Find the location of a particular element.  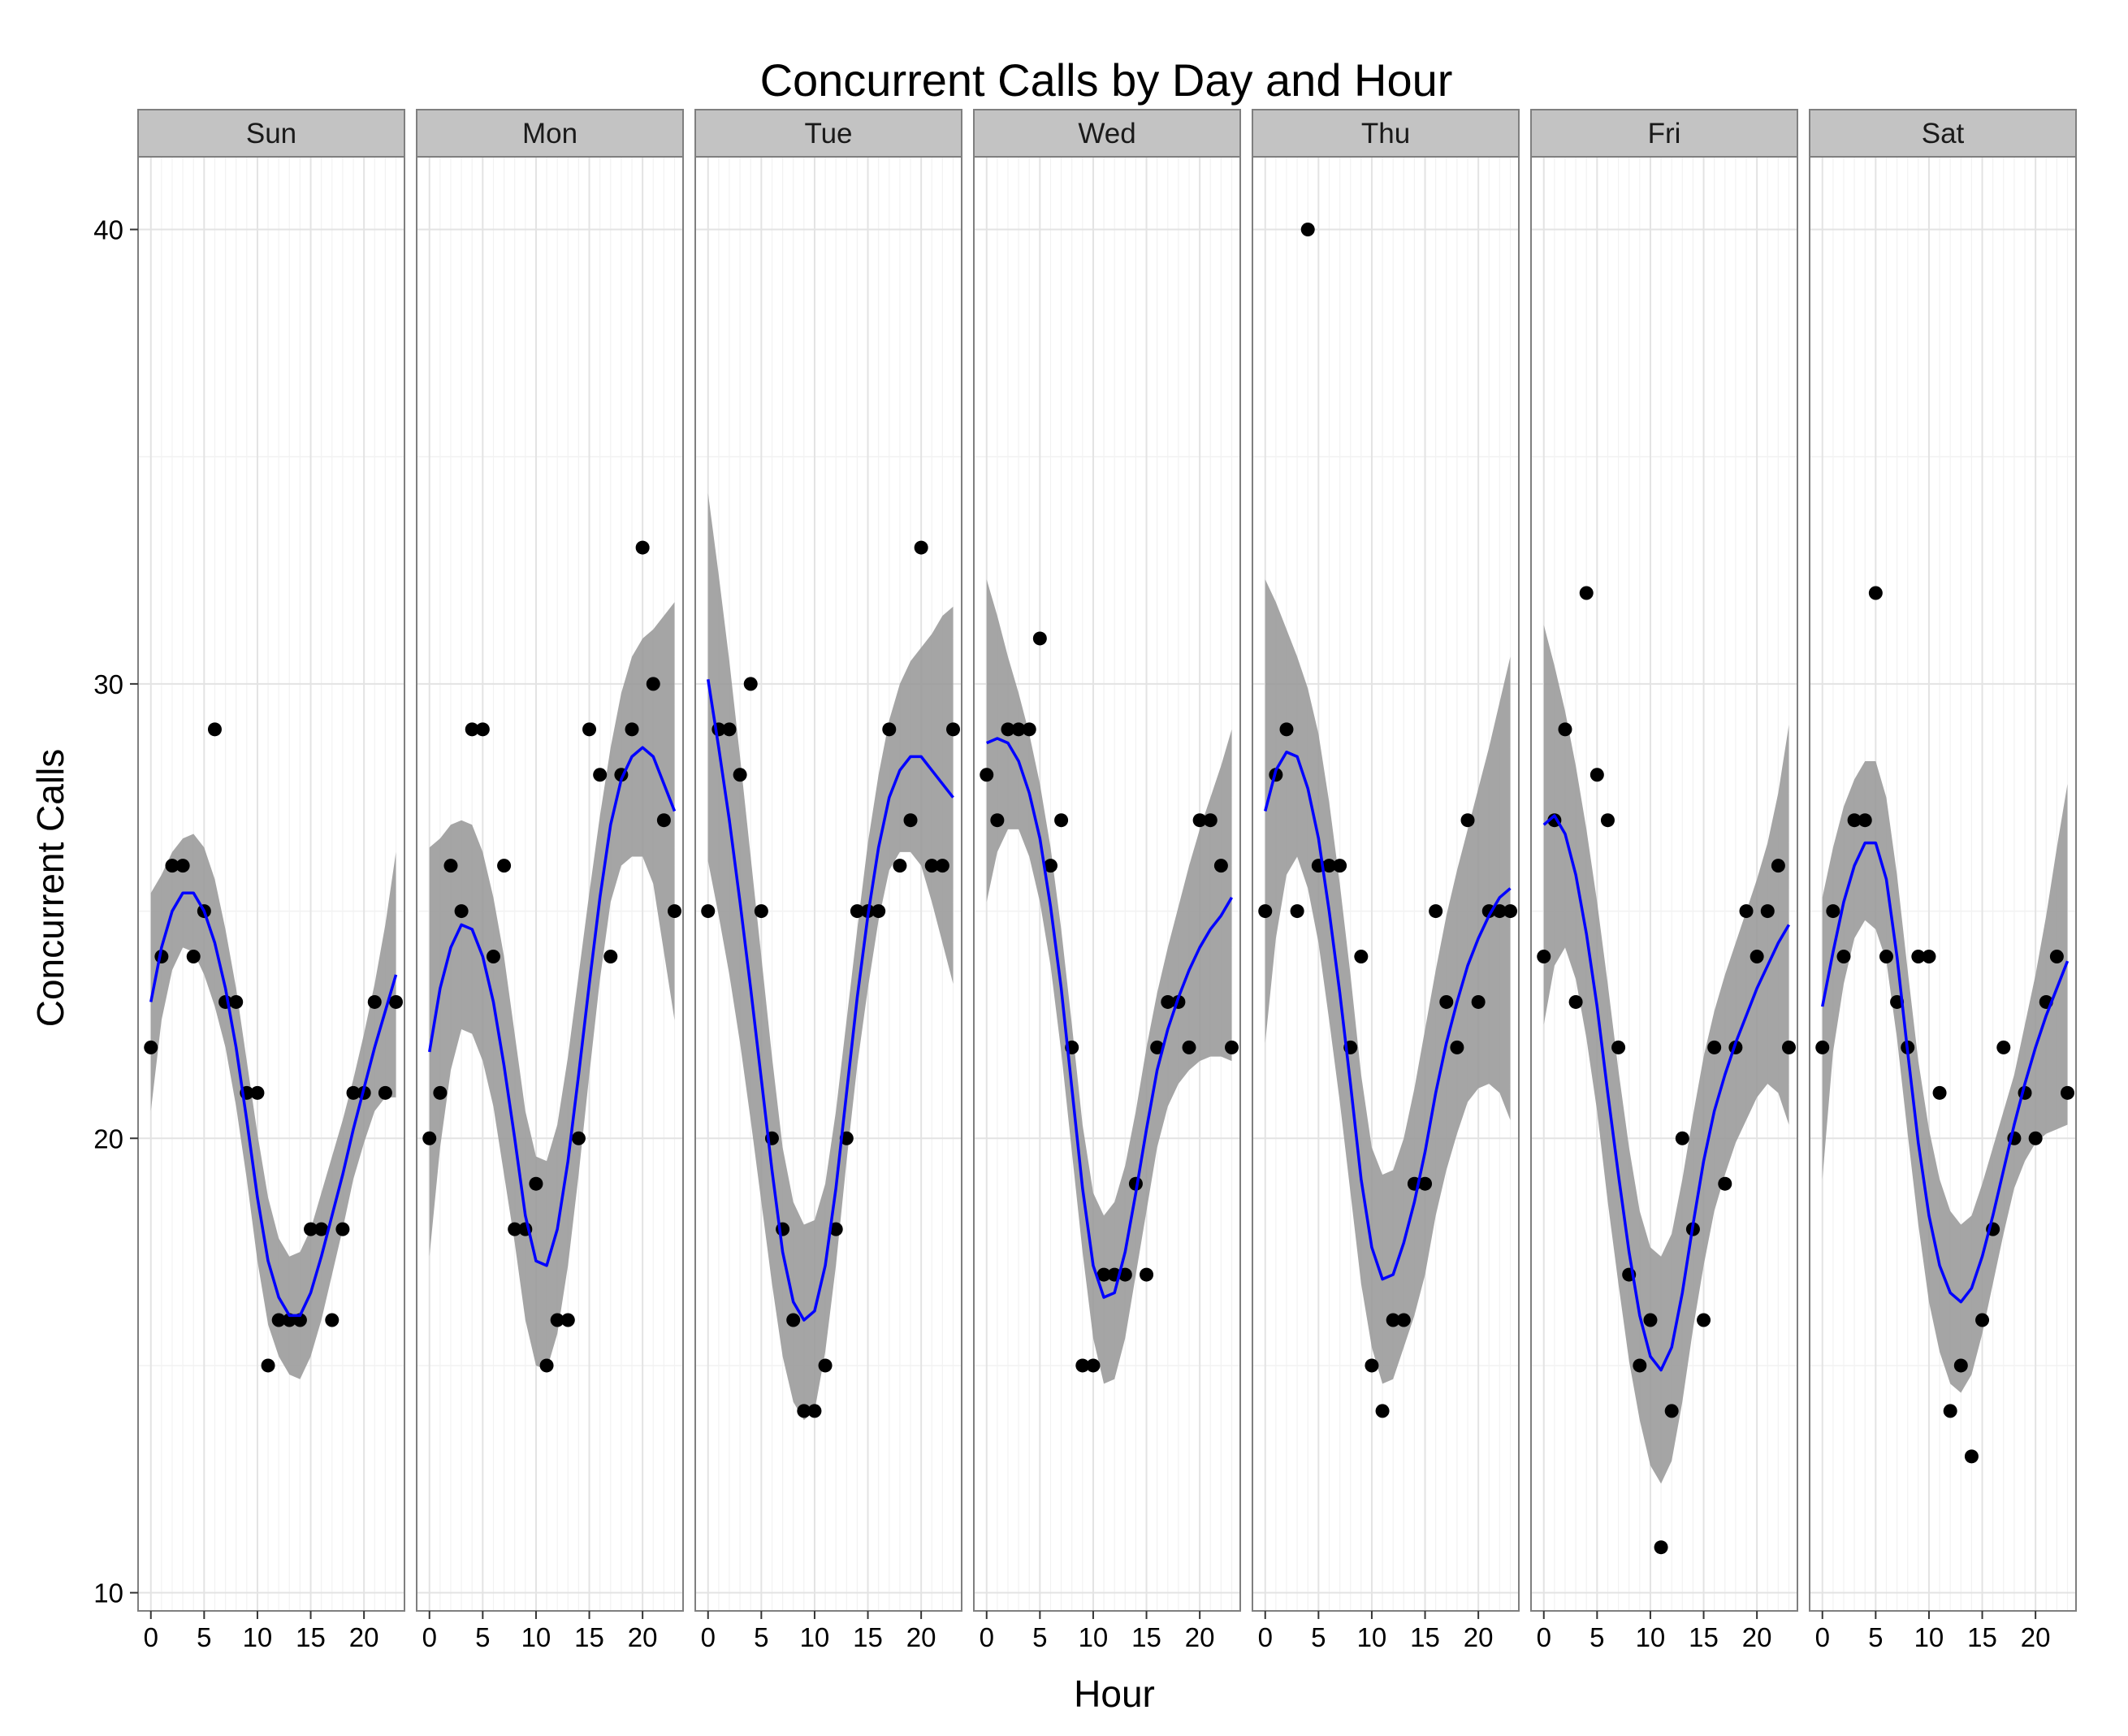

panel-fri: Fri 0 5 10 15 20 is located at coordinates (1664, 881).